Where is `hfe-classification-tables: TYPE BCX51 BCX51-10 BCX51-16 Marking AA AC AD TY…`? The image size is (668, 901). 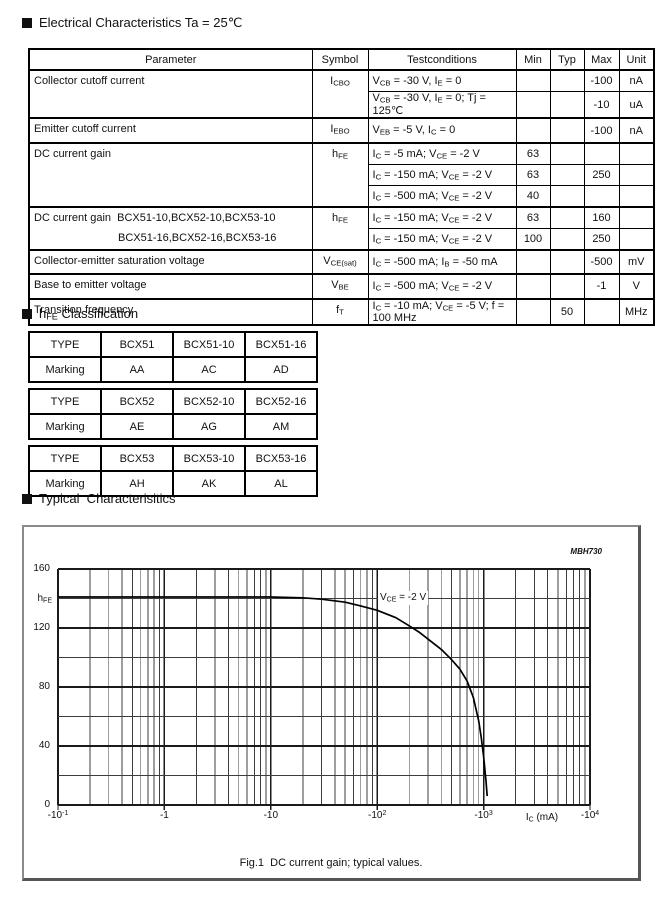 hfe-classification-tables: TYPE BCX51 BCX51-10 BCX51-16 Marking AA AC AD TY… is located at coordinates (173, 416).